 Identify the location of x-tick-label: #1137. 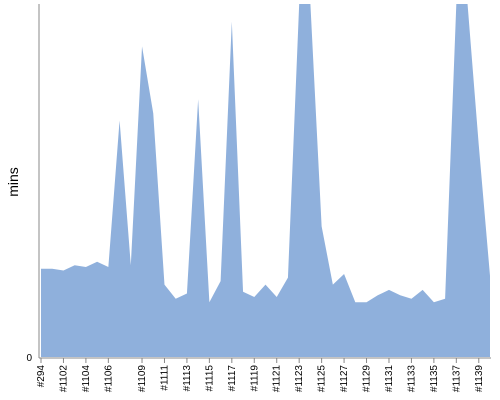
(456, 379).